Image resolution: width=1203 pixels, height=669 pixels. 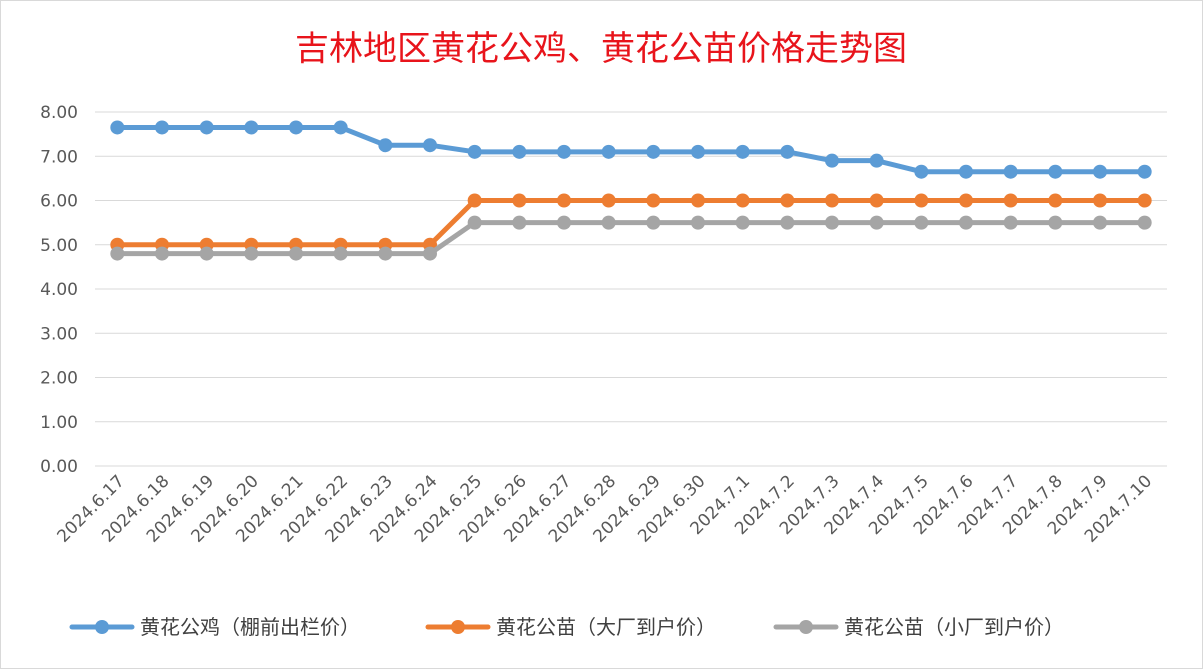 I want to click on legend-label: 黄花公鸡（棚前出栏价）, so click(x=250, y=627).